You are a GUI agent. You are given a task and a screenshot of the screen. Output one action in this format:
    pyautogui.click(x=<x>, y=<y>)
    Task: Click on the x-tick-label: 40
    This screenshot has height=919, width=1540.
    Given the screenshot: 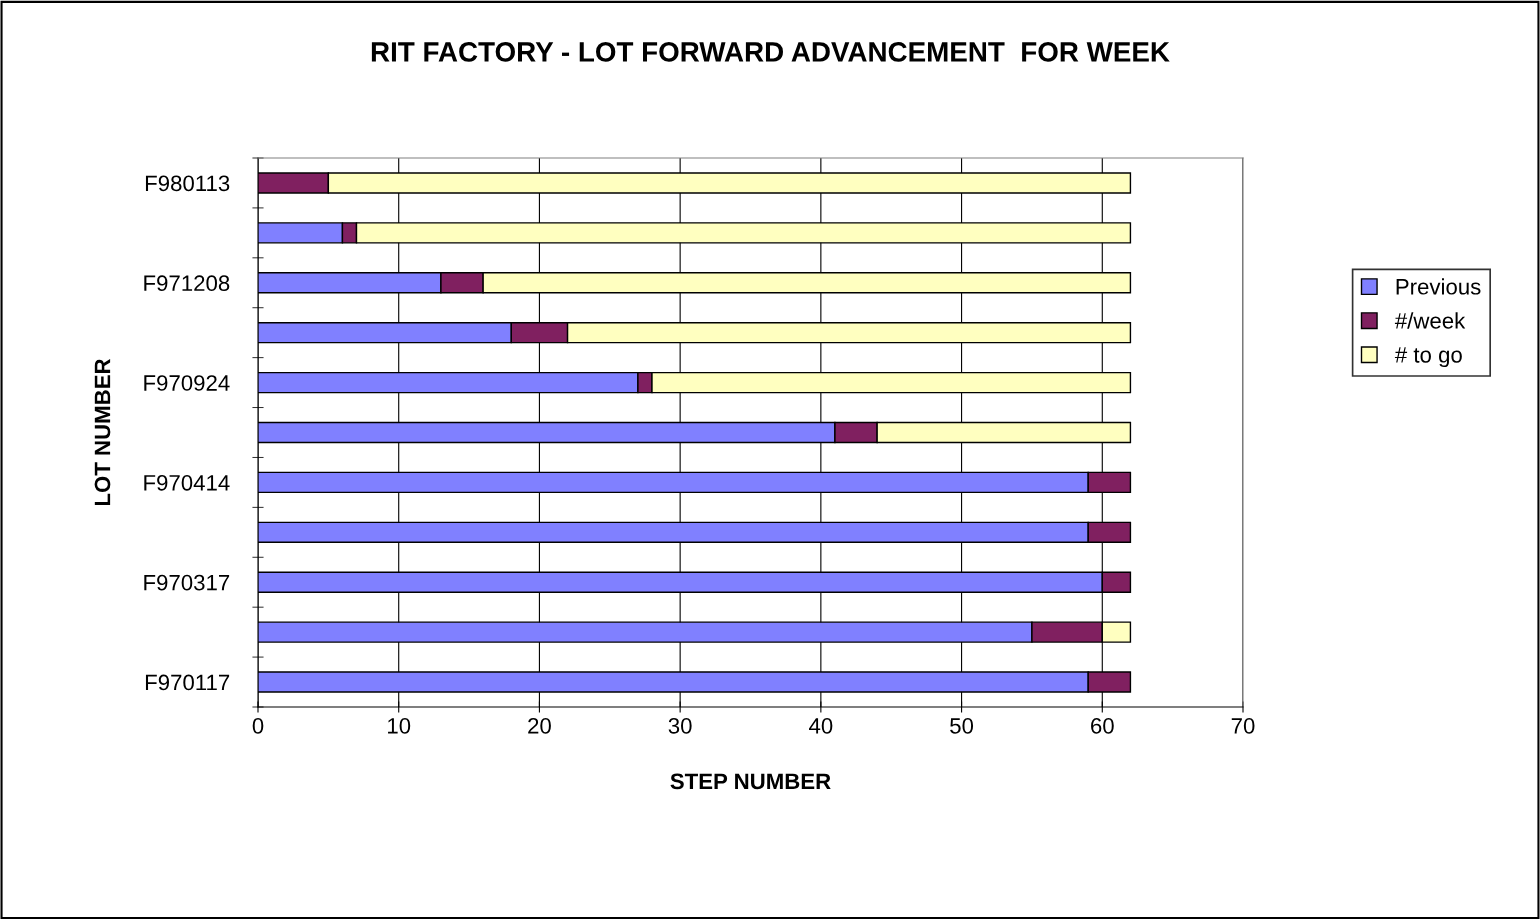 What is the action you would take?
    pyautogui.click(x=821, y=726)
    